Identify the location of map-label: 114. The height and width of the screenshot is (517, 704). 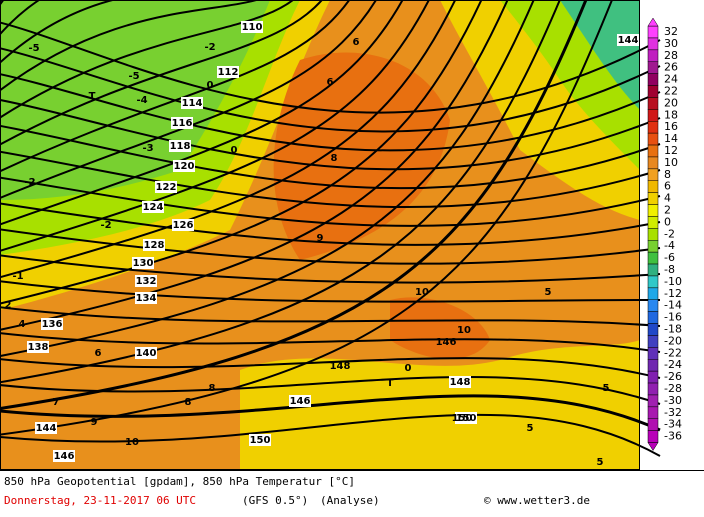
(192, 103).